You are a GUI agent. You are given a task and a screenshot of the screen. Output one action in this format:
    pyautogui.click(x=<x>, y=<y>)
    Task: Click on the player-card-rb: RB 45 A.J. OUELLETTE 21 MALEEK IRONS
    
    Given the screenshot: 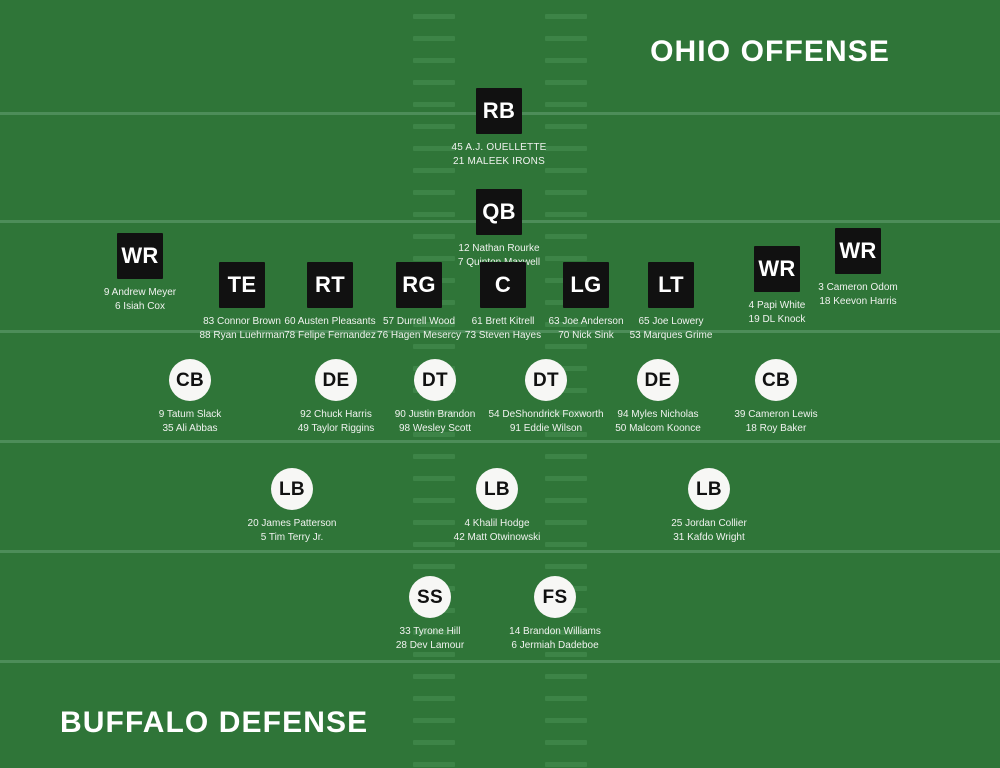 What is the action you would take?
    pyautogui.click(x=499, y=128)
    